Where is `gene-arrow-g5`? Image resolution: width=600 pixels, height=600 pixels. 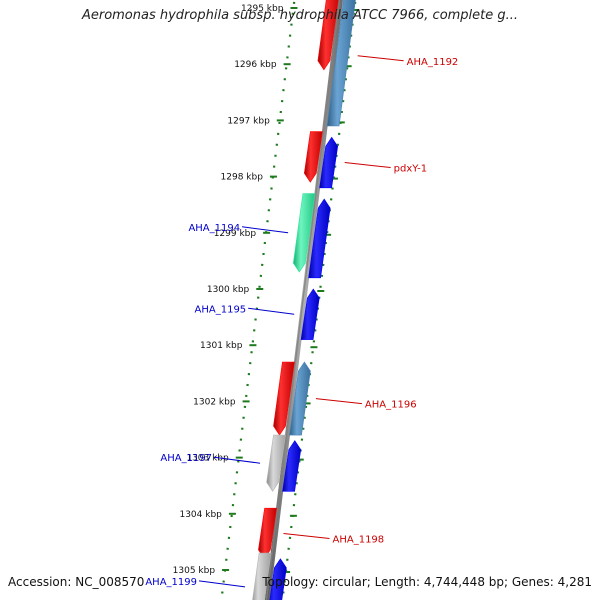 gene-arrow-g5 is located at coordinates (304, 233).